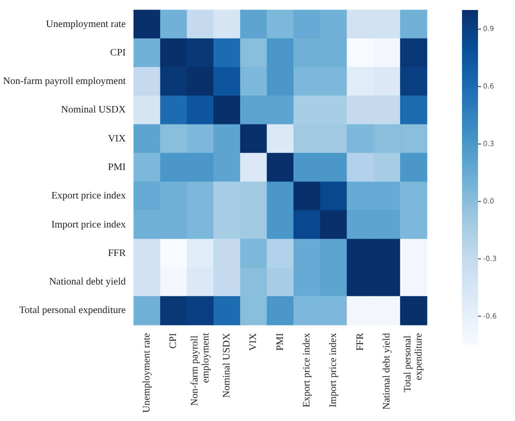 This screenshot has width=515, height=421. What do you see at coordinates (72, 310) in the screenshot?
I see `y-tick-label: Total personal expenditure` at bounding box center [72, 310].